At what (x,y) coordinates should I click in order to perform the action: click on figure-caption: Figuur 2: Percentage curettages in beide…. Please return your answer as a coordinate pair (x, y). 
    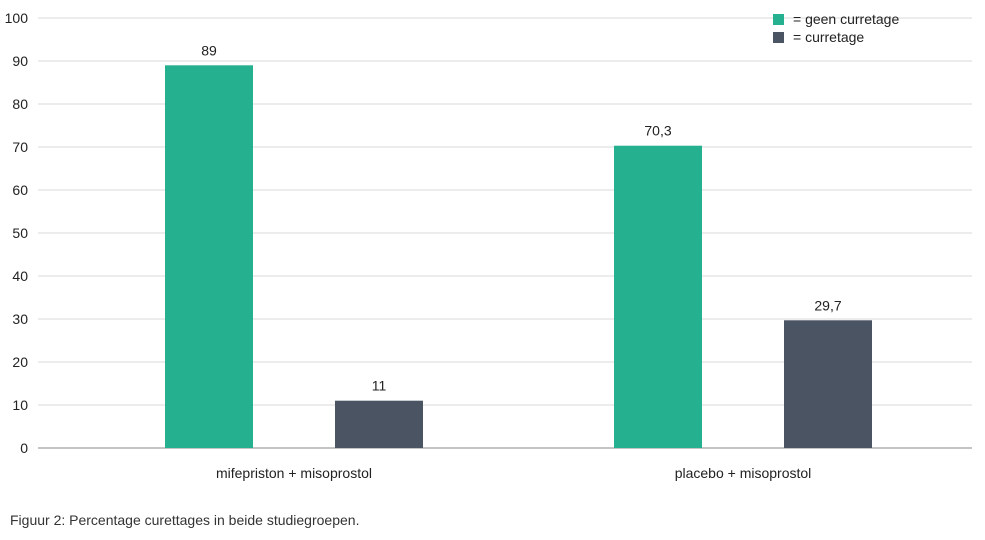
    Looking at the image, I should click on (185, 520).